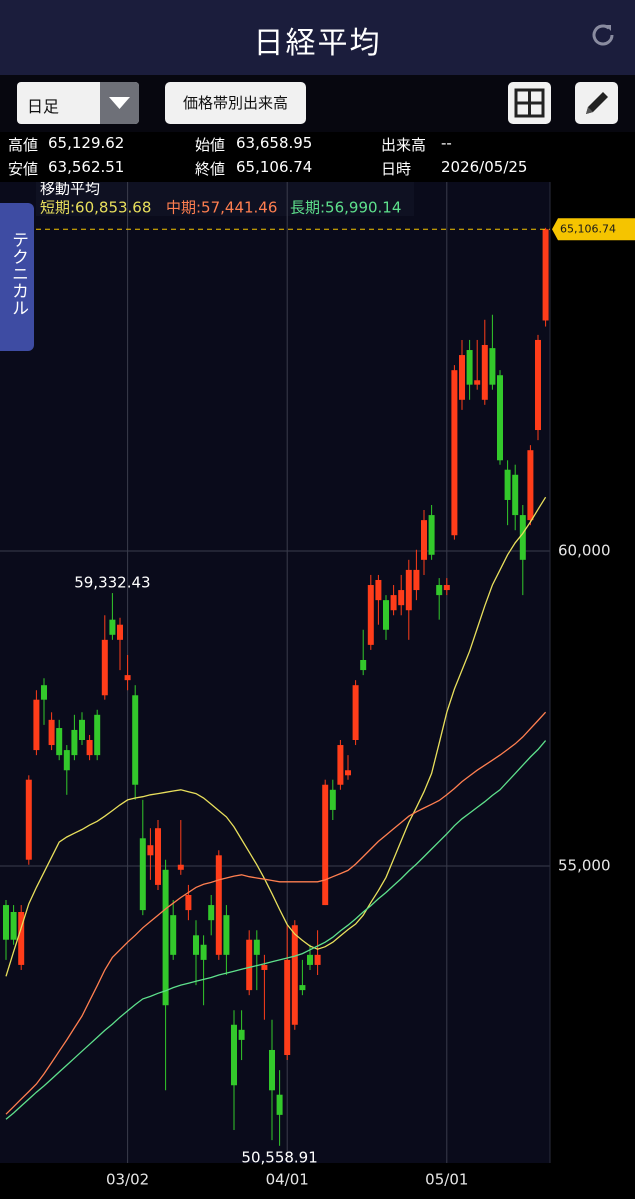 This screenshot has height=1199, width=635. Describe the element at coordinates (23, 169) in the screenshot. I see `info-label: 安値` at that location.